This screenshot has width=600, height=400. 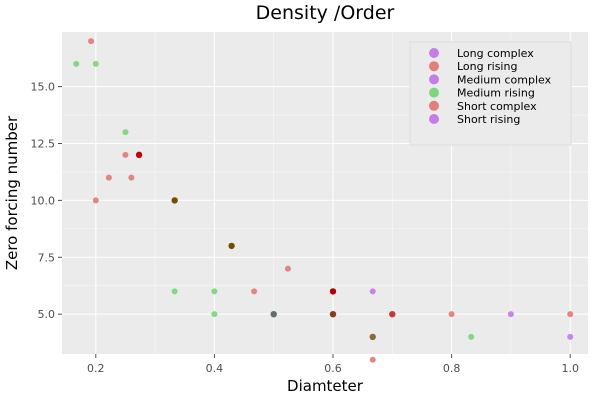 I want to click on x-tick-label: 0.6, so click(x=333, y=368).